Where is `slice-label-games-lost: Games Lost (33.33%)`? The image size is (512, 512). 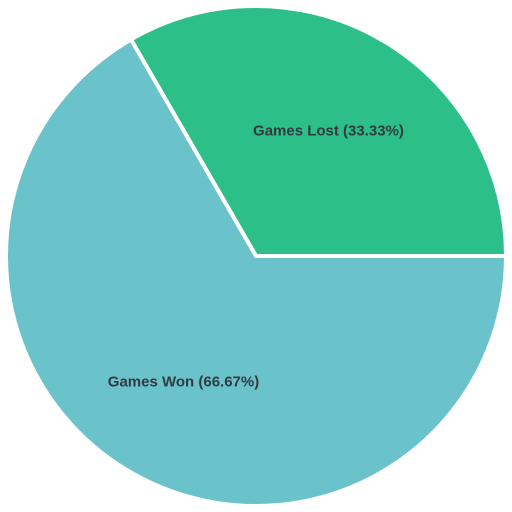 slice-label-games-lost: Games Lost (33.33%) is located at coordinates (328, 130).